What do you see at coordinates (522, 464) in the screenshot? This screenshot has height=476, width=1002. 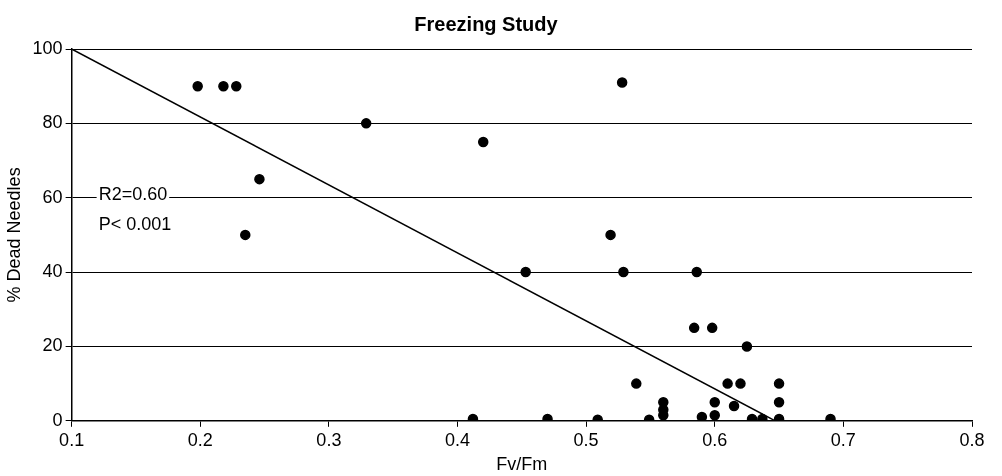 I see `x-axis-title: Fv/Fm` at bounding box center [522, 464].